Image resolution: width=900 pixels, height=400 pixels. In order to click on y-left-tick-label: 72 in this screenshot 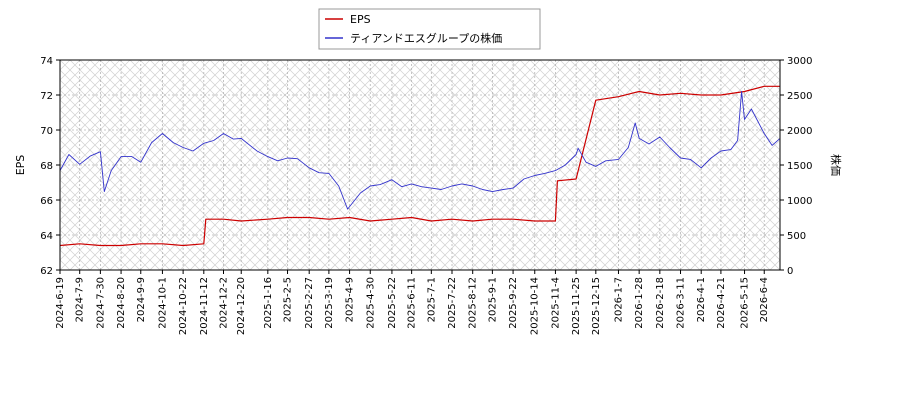, I will do `click(46, 96)`.